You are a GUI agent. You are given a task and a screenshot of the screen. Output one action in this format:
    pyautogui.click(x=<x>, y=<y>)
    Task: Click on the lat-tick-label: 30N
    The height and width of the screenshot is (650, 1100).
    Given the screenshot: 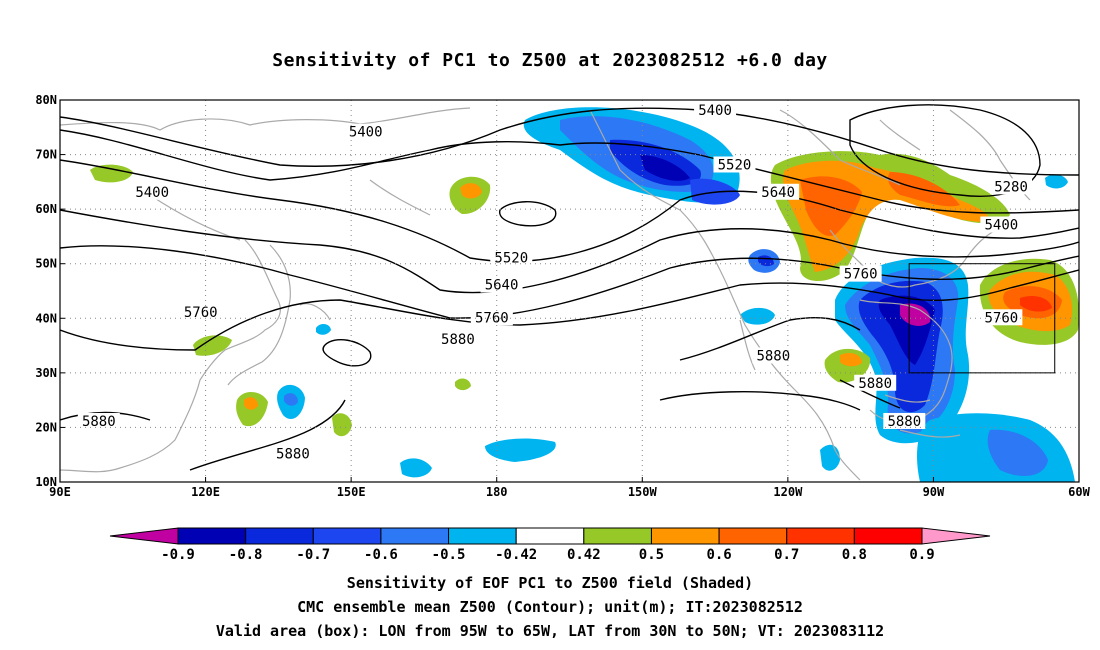 What is the action you would take?
    pyautogui.click(x=46, y=373)
    